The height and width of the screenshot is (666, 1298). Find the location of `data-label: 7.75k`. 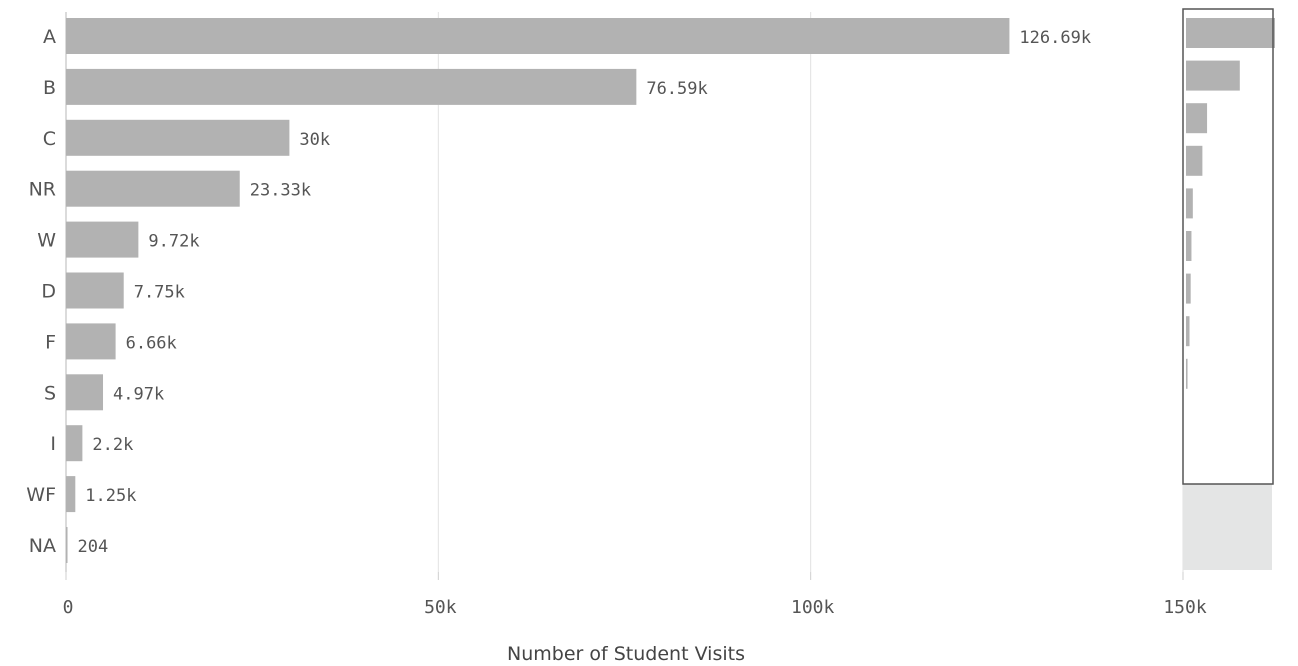

data-label: 7.75k is located at coordinates (159, 293).